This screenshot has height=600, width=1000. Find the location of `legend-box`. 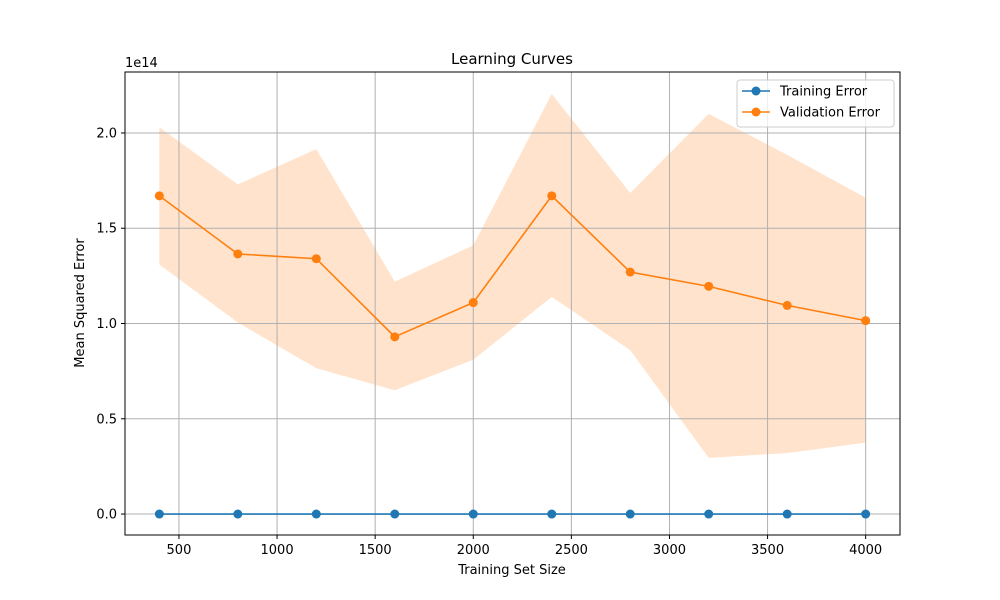

legend-box is located at coordinates (815, 103).